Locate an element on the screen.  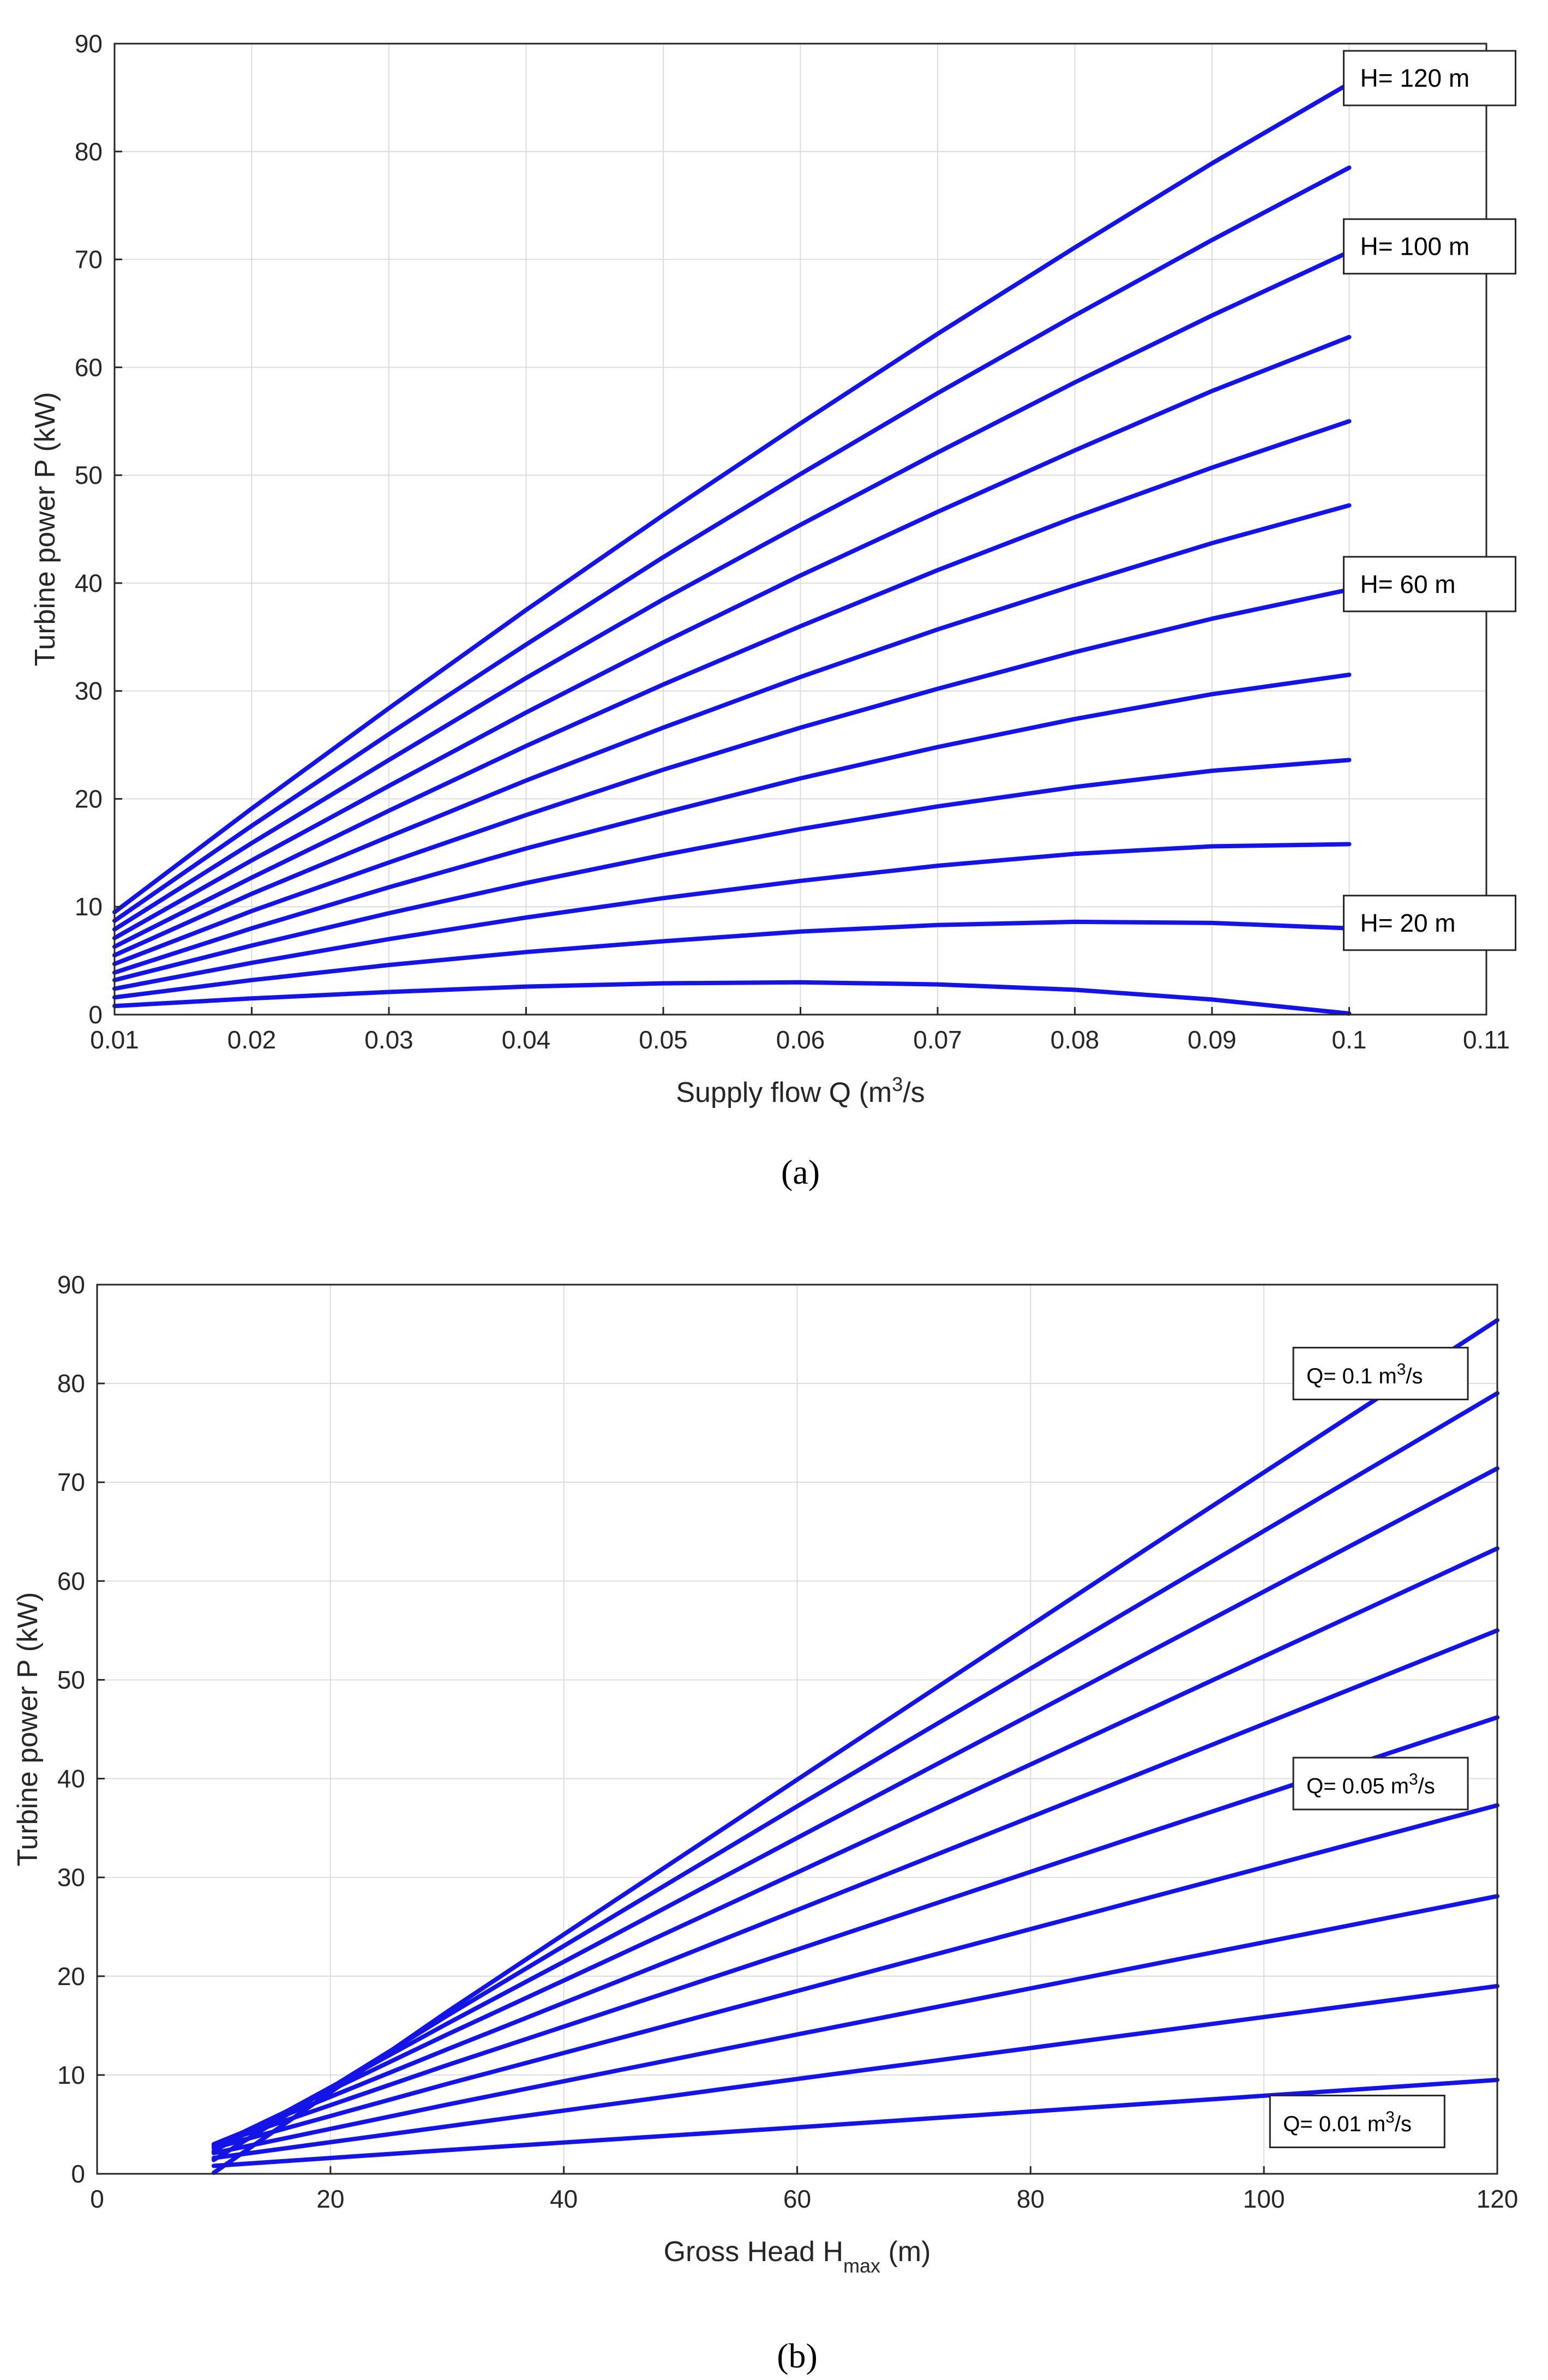
x-ticks-b: 0 20 40 60 80 100 120 is located at coordinates (804, 2189).